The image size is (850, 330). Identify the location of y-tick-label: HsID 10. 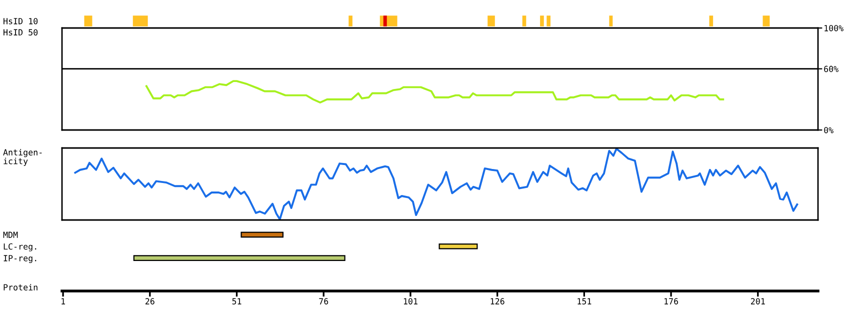
(21, 21).